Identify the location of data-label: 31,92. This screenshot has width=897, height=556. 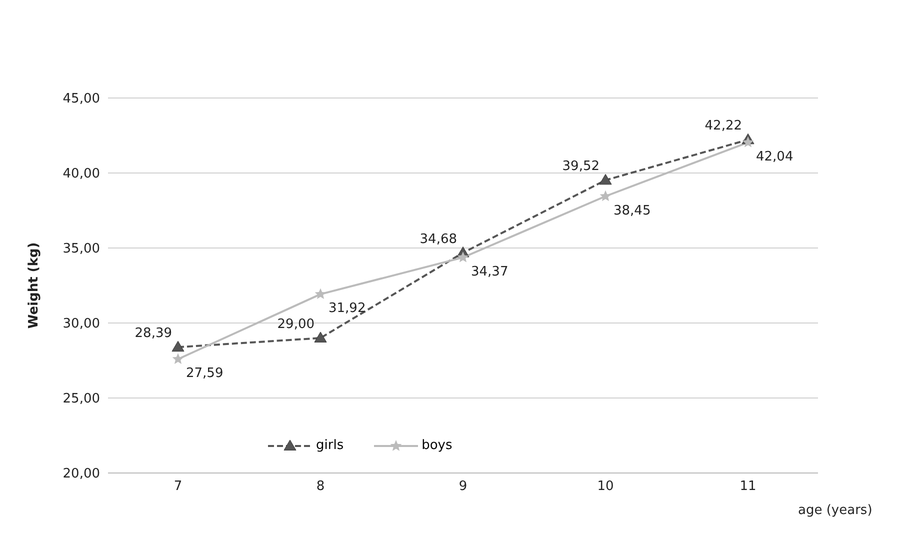
(347, 308).